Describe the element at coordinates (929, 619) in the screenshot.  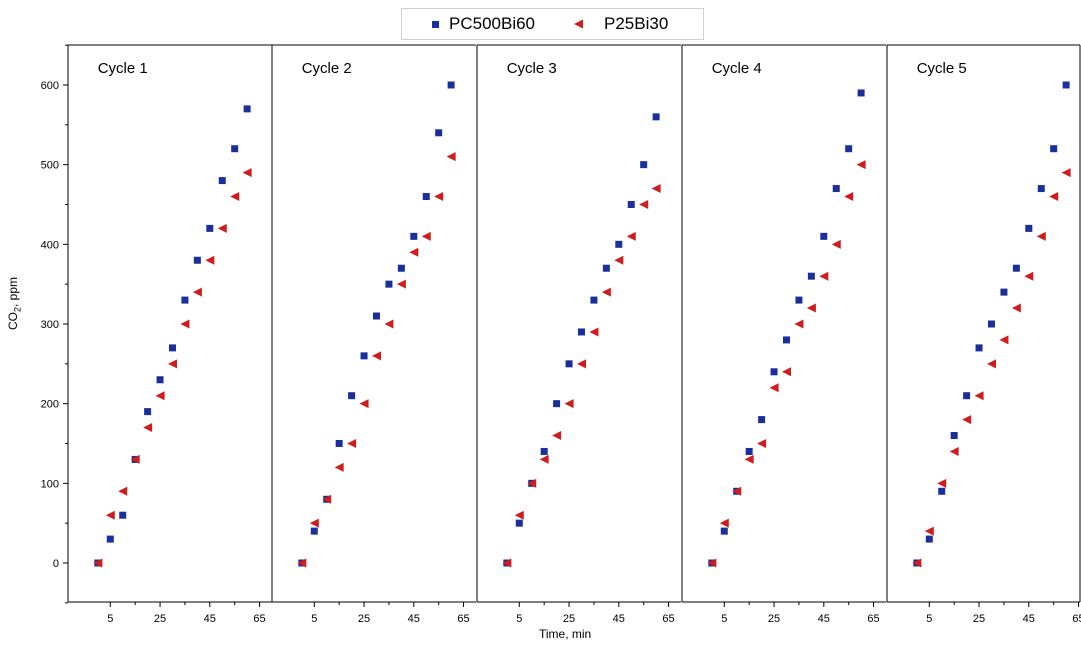
I see `panel-5-xtick-label-5: 5` at that location.